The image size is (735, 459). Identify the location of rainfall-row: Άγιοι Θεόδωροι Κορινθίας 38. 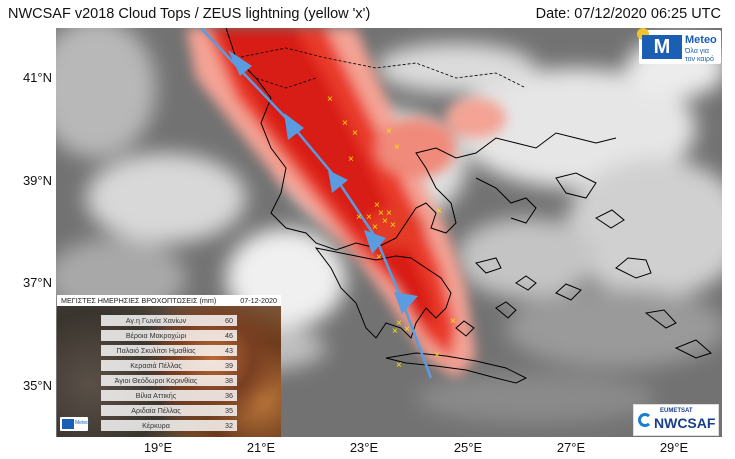
(169, 380).